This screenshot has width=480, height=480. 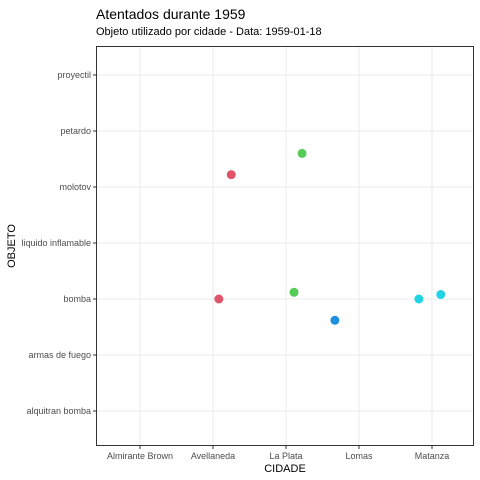 What do you see at coordinates (285, 456) in the screenshot?
I see `x-tick-label: La Plata` at bounding box center [285, 456].